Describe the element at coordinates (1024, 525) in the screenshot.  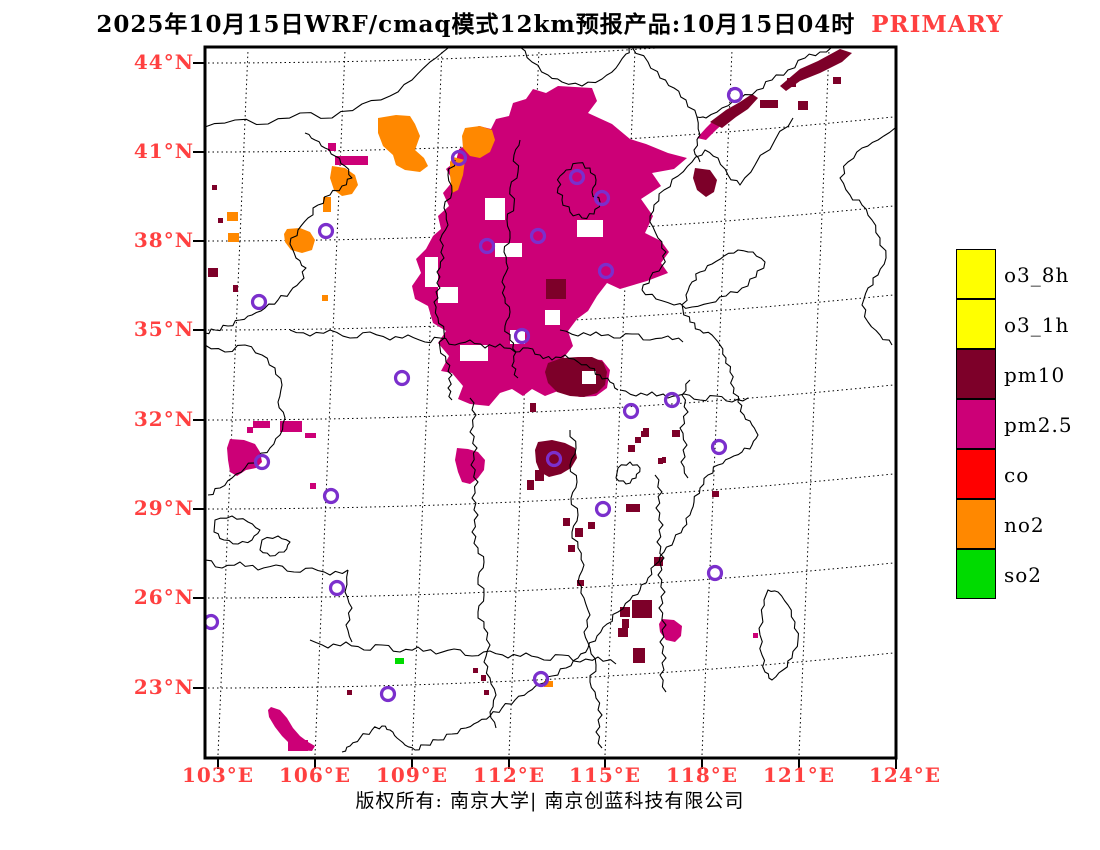
I see `legend-label-no2: no2` at that location.